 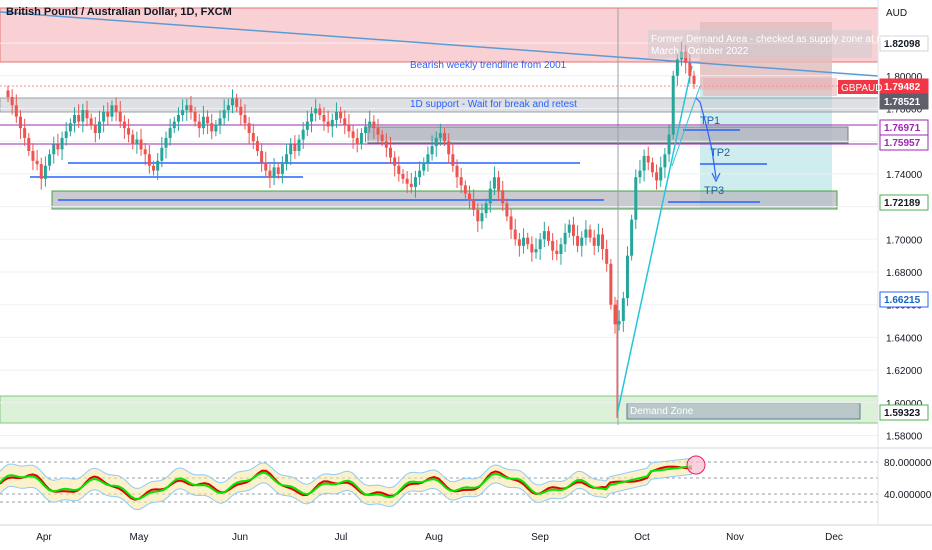 What do you see at coordinates (700, 51) in the screenshot?
I see `supply-label-line-2: March - October 2022` at bounding box center [700, 51].